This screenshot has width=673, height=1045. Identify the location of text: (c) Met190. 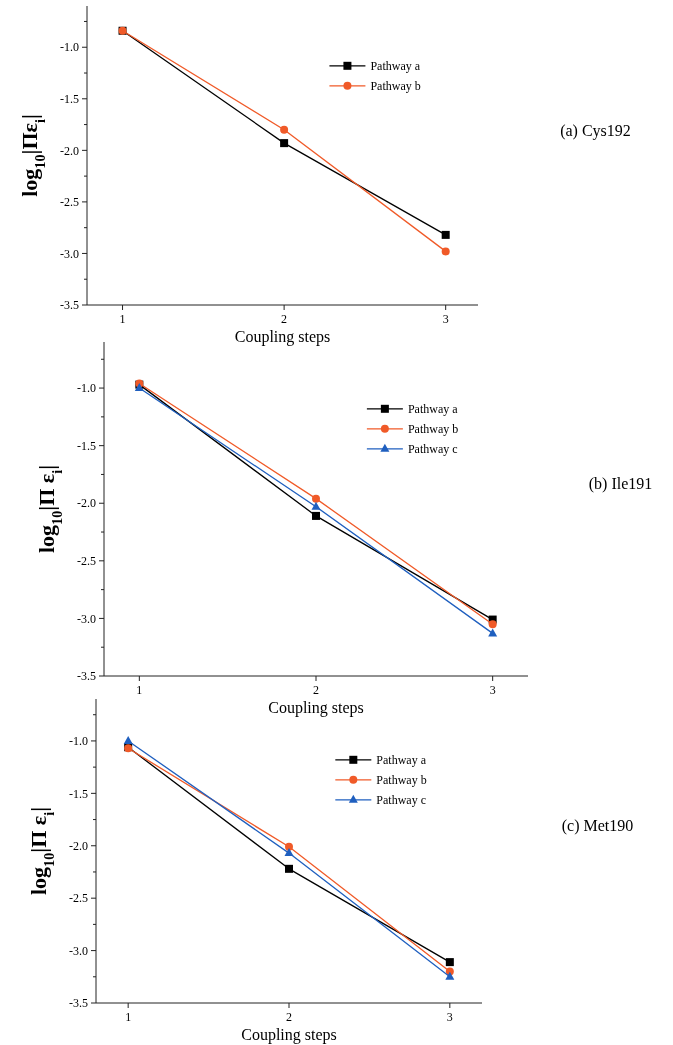
(597, 826).